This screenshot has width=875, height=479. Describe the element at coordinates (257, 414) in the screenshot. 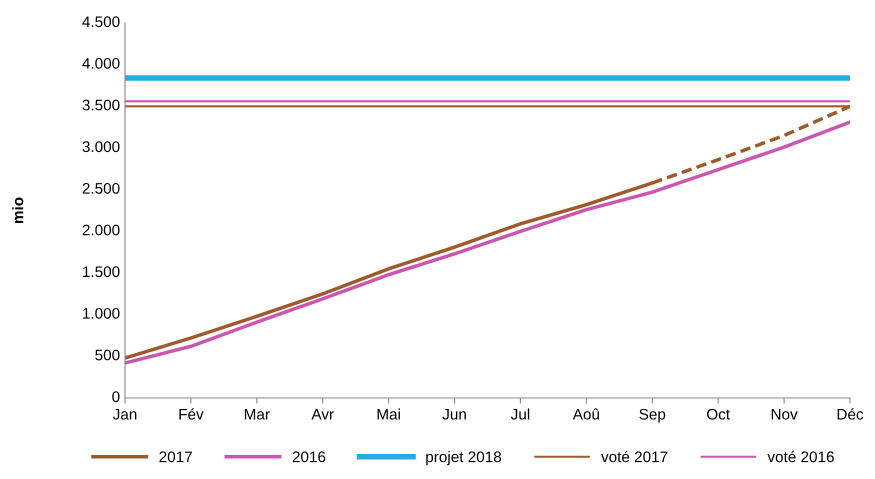

I see `x-tick-label: Mar` at that location.